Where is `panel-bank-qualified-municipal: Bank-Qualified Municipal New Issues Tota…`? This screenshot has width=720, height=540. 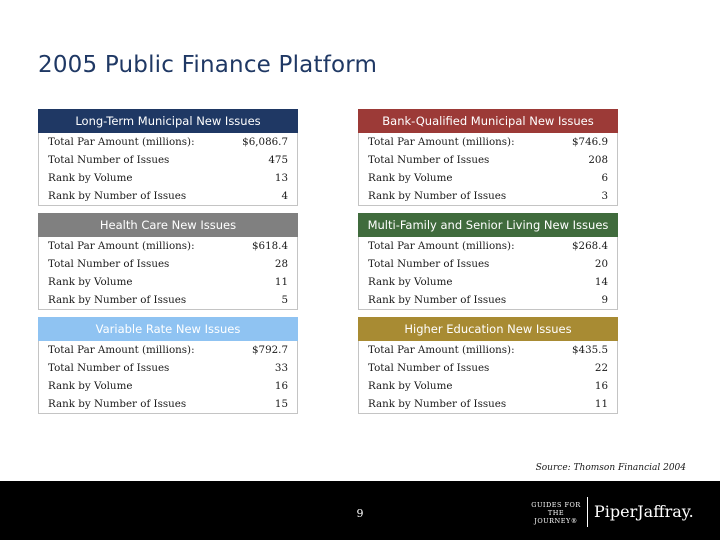
panel-bank-qualified-municipal: Bank-Qualified Municipal New Issues Tota… is located at coordinates (488, 157).